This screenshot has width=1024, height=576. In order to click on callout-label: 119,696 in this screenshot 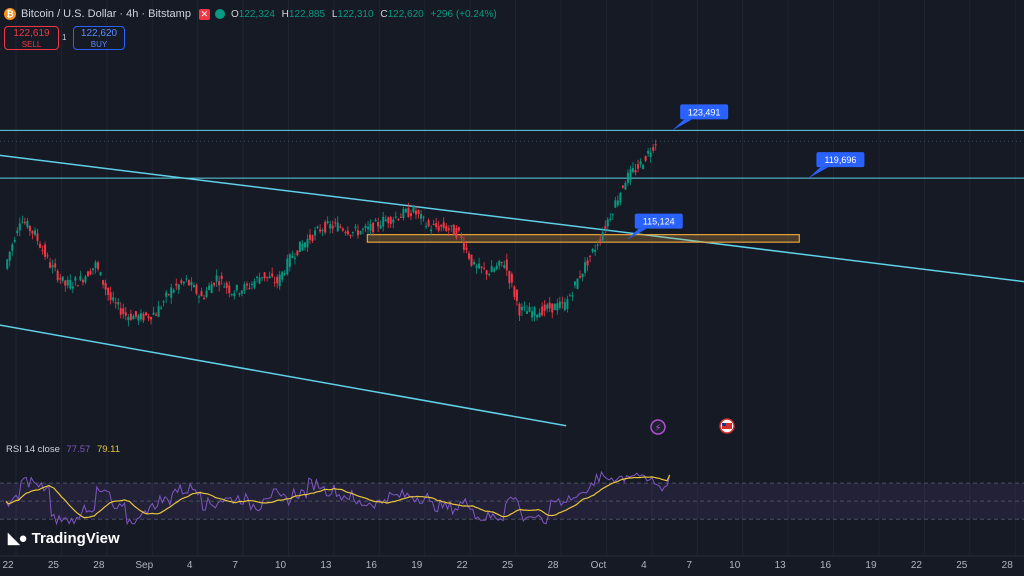, I will do `click(840, 160)`.